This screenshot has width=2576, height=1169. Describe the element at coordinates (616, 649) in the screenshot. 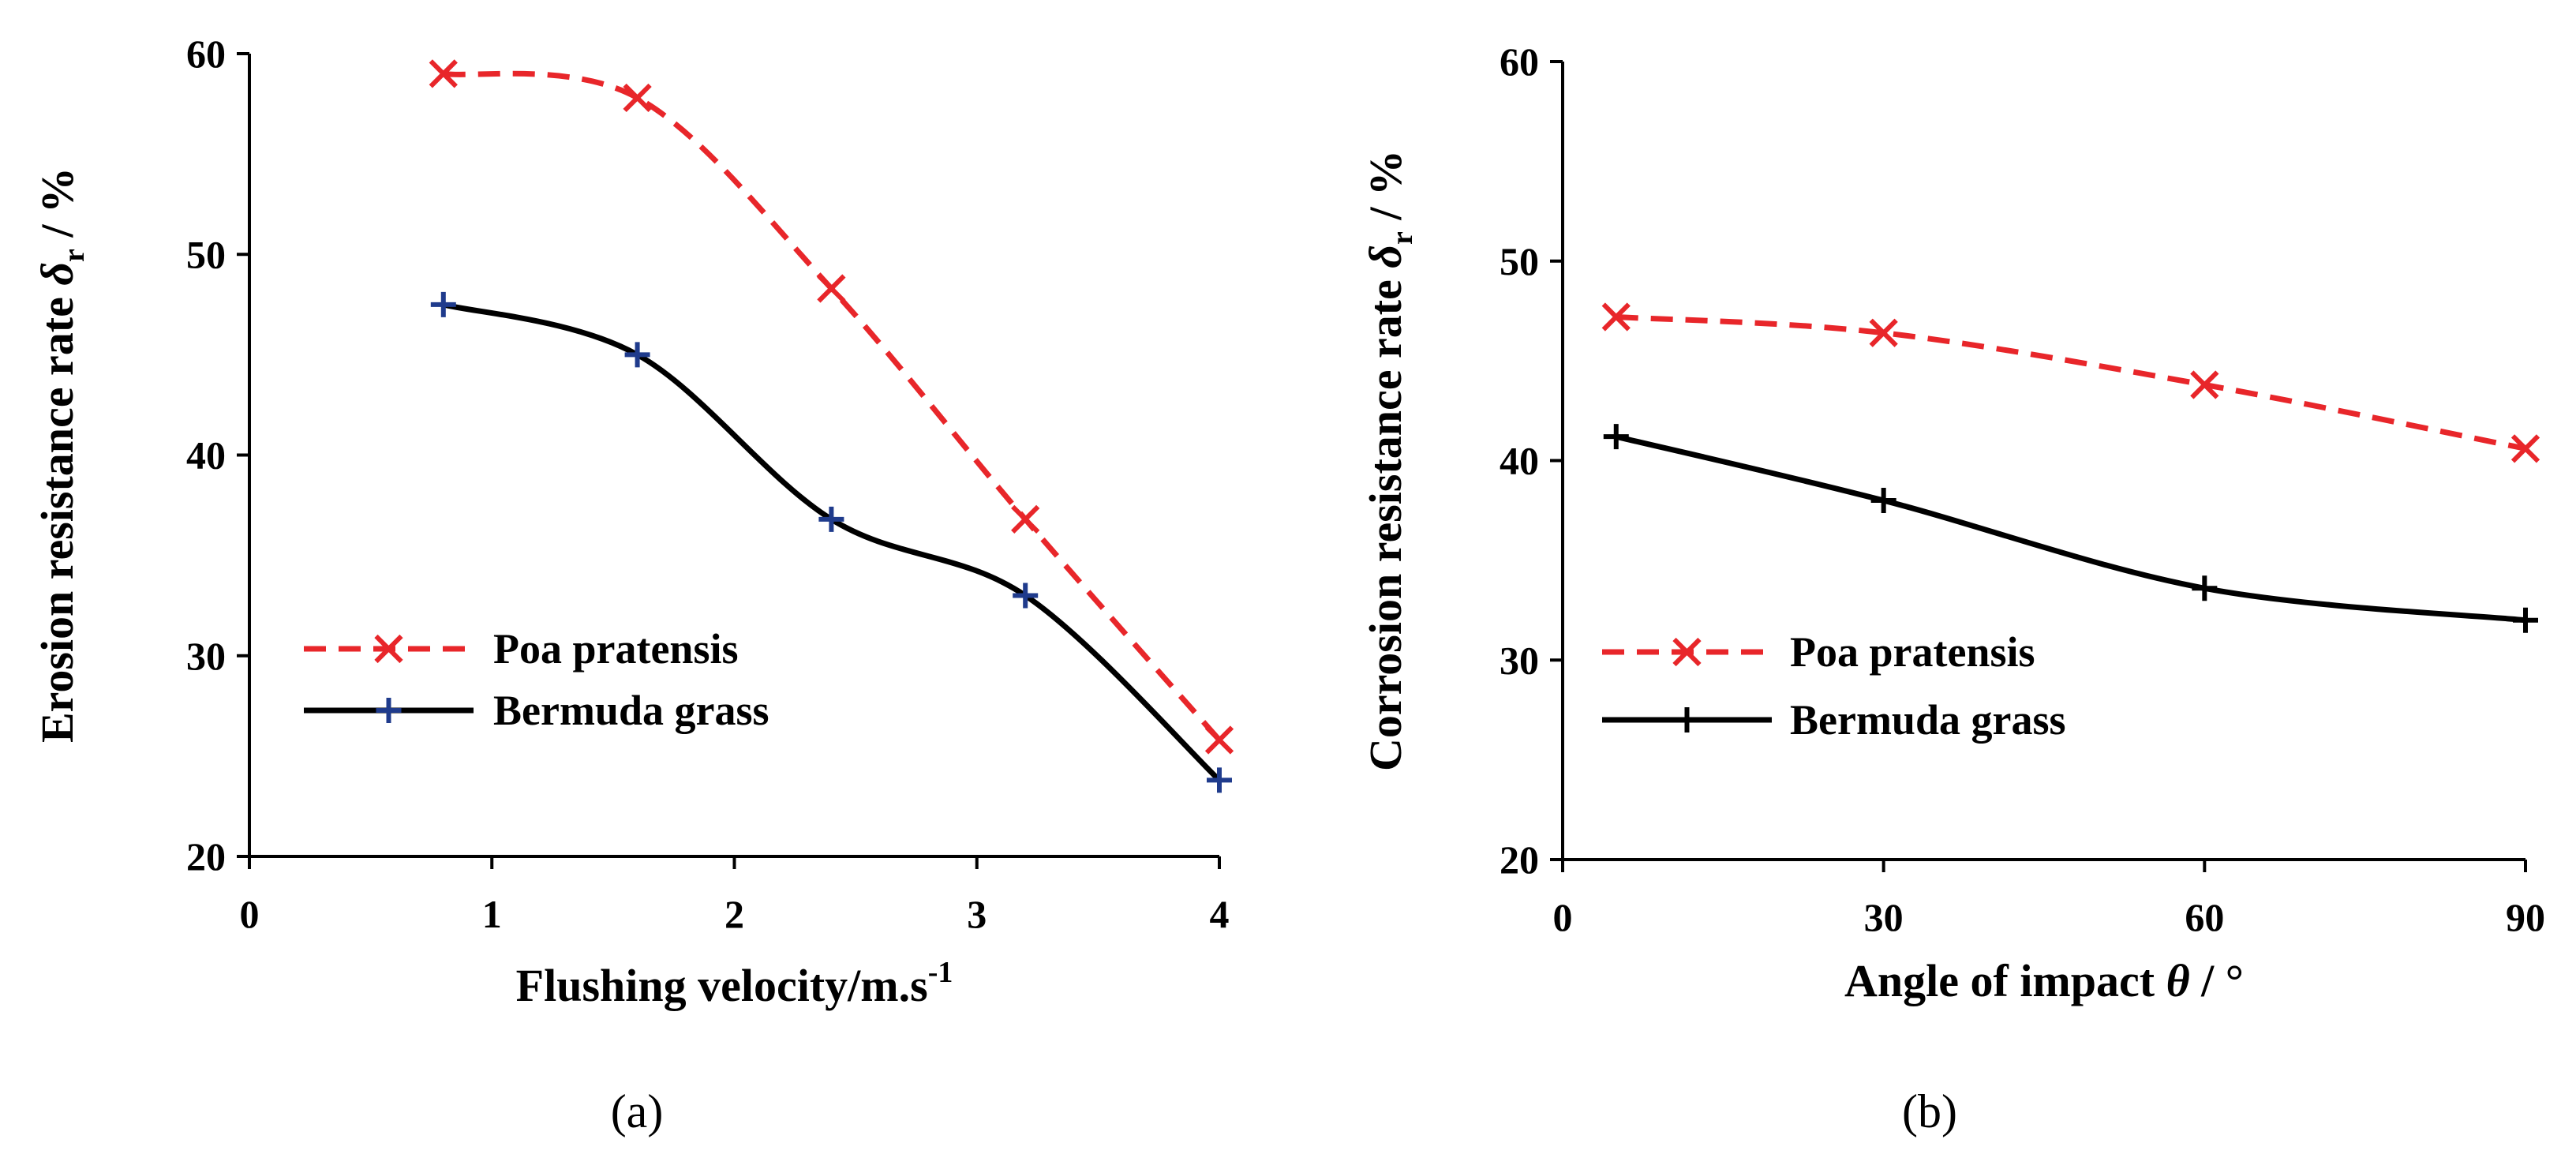

I see `legend-label-a-0: Poa pratensis` at that location.